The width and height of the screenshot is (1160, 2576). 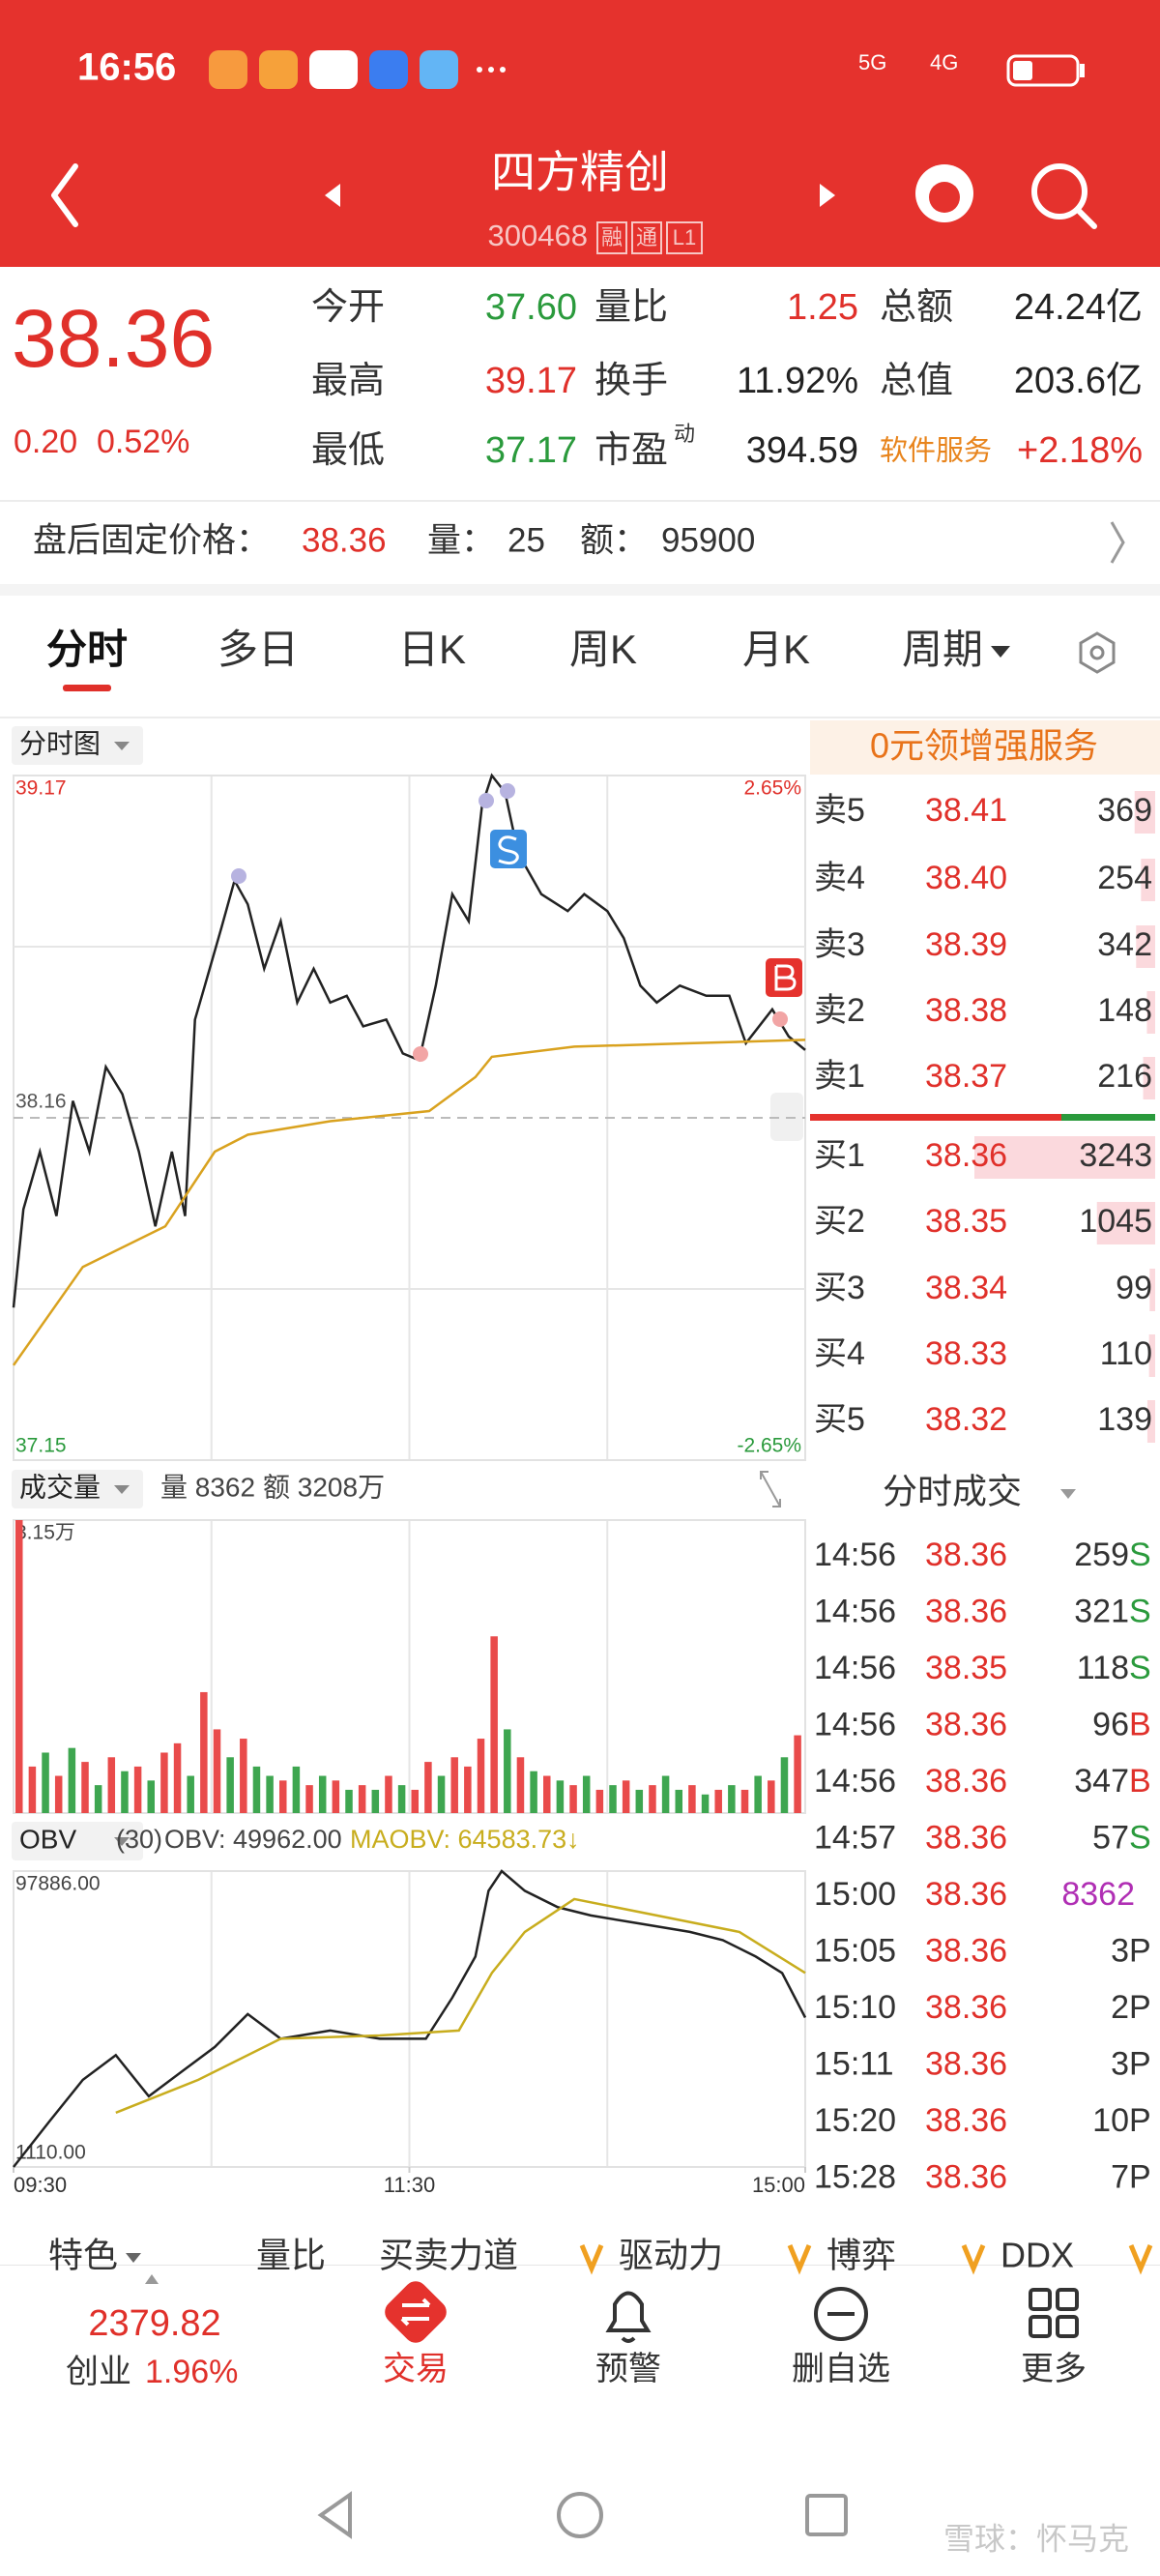 What do you see at coordinates (1140, 1724) in the screenshot?
I see `trade-side: B` at bounding box center [1140, 1724].